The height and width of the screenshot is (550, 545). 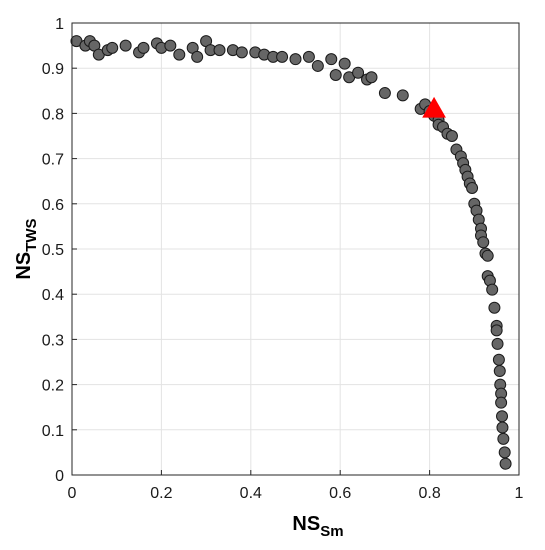 What do you see at coordinates (53, 114) in the screenshot?
I see `y-tick-label: 0.8` at bounding box center [53, 114].